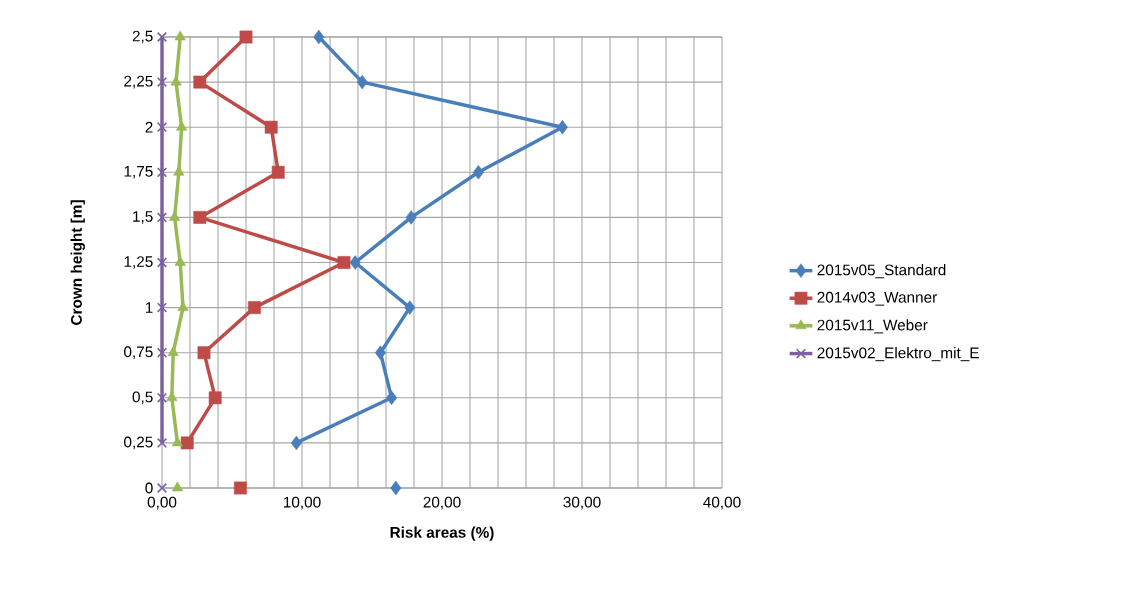 The height and width of the screenshot is (612, 1131). Describe the element at coordinates (442, 533) in the screenshot. I see `x-axis-title: Risk areas (%)` at that location.